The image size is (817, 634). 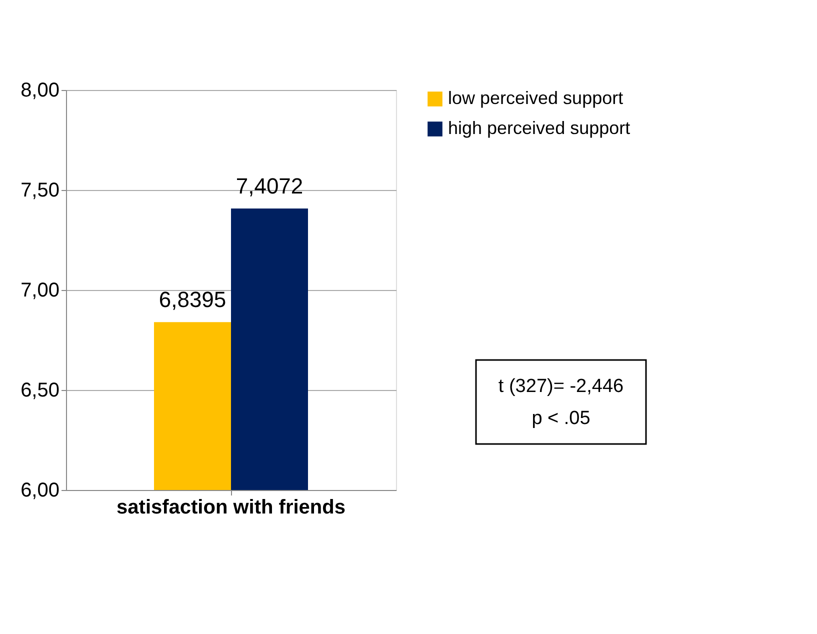 I want to click on y-tick-label: 7,50, so click(x=40, y=191).